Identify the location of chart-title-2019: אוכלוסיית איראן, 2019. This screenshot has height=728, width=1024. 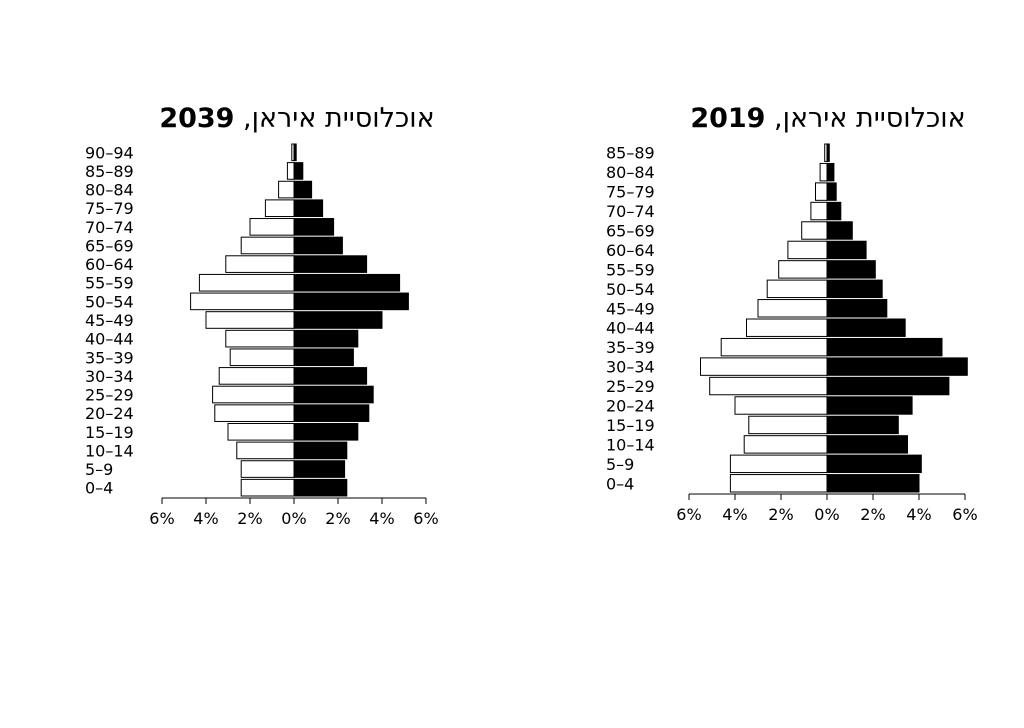
(827, 118).